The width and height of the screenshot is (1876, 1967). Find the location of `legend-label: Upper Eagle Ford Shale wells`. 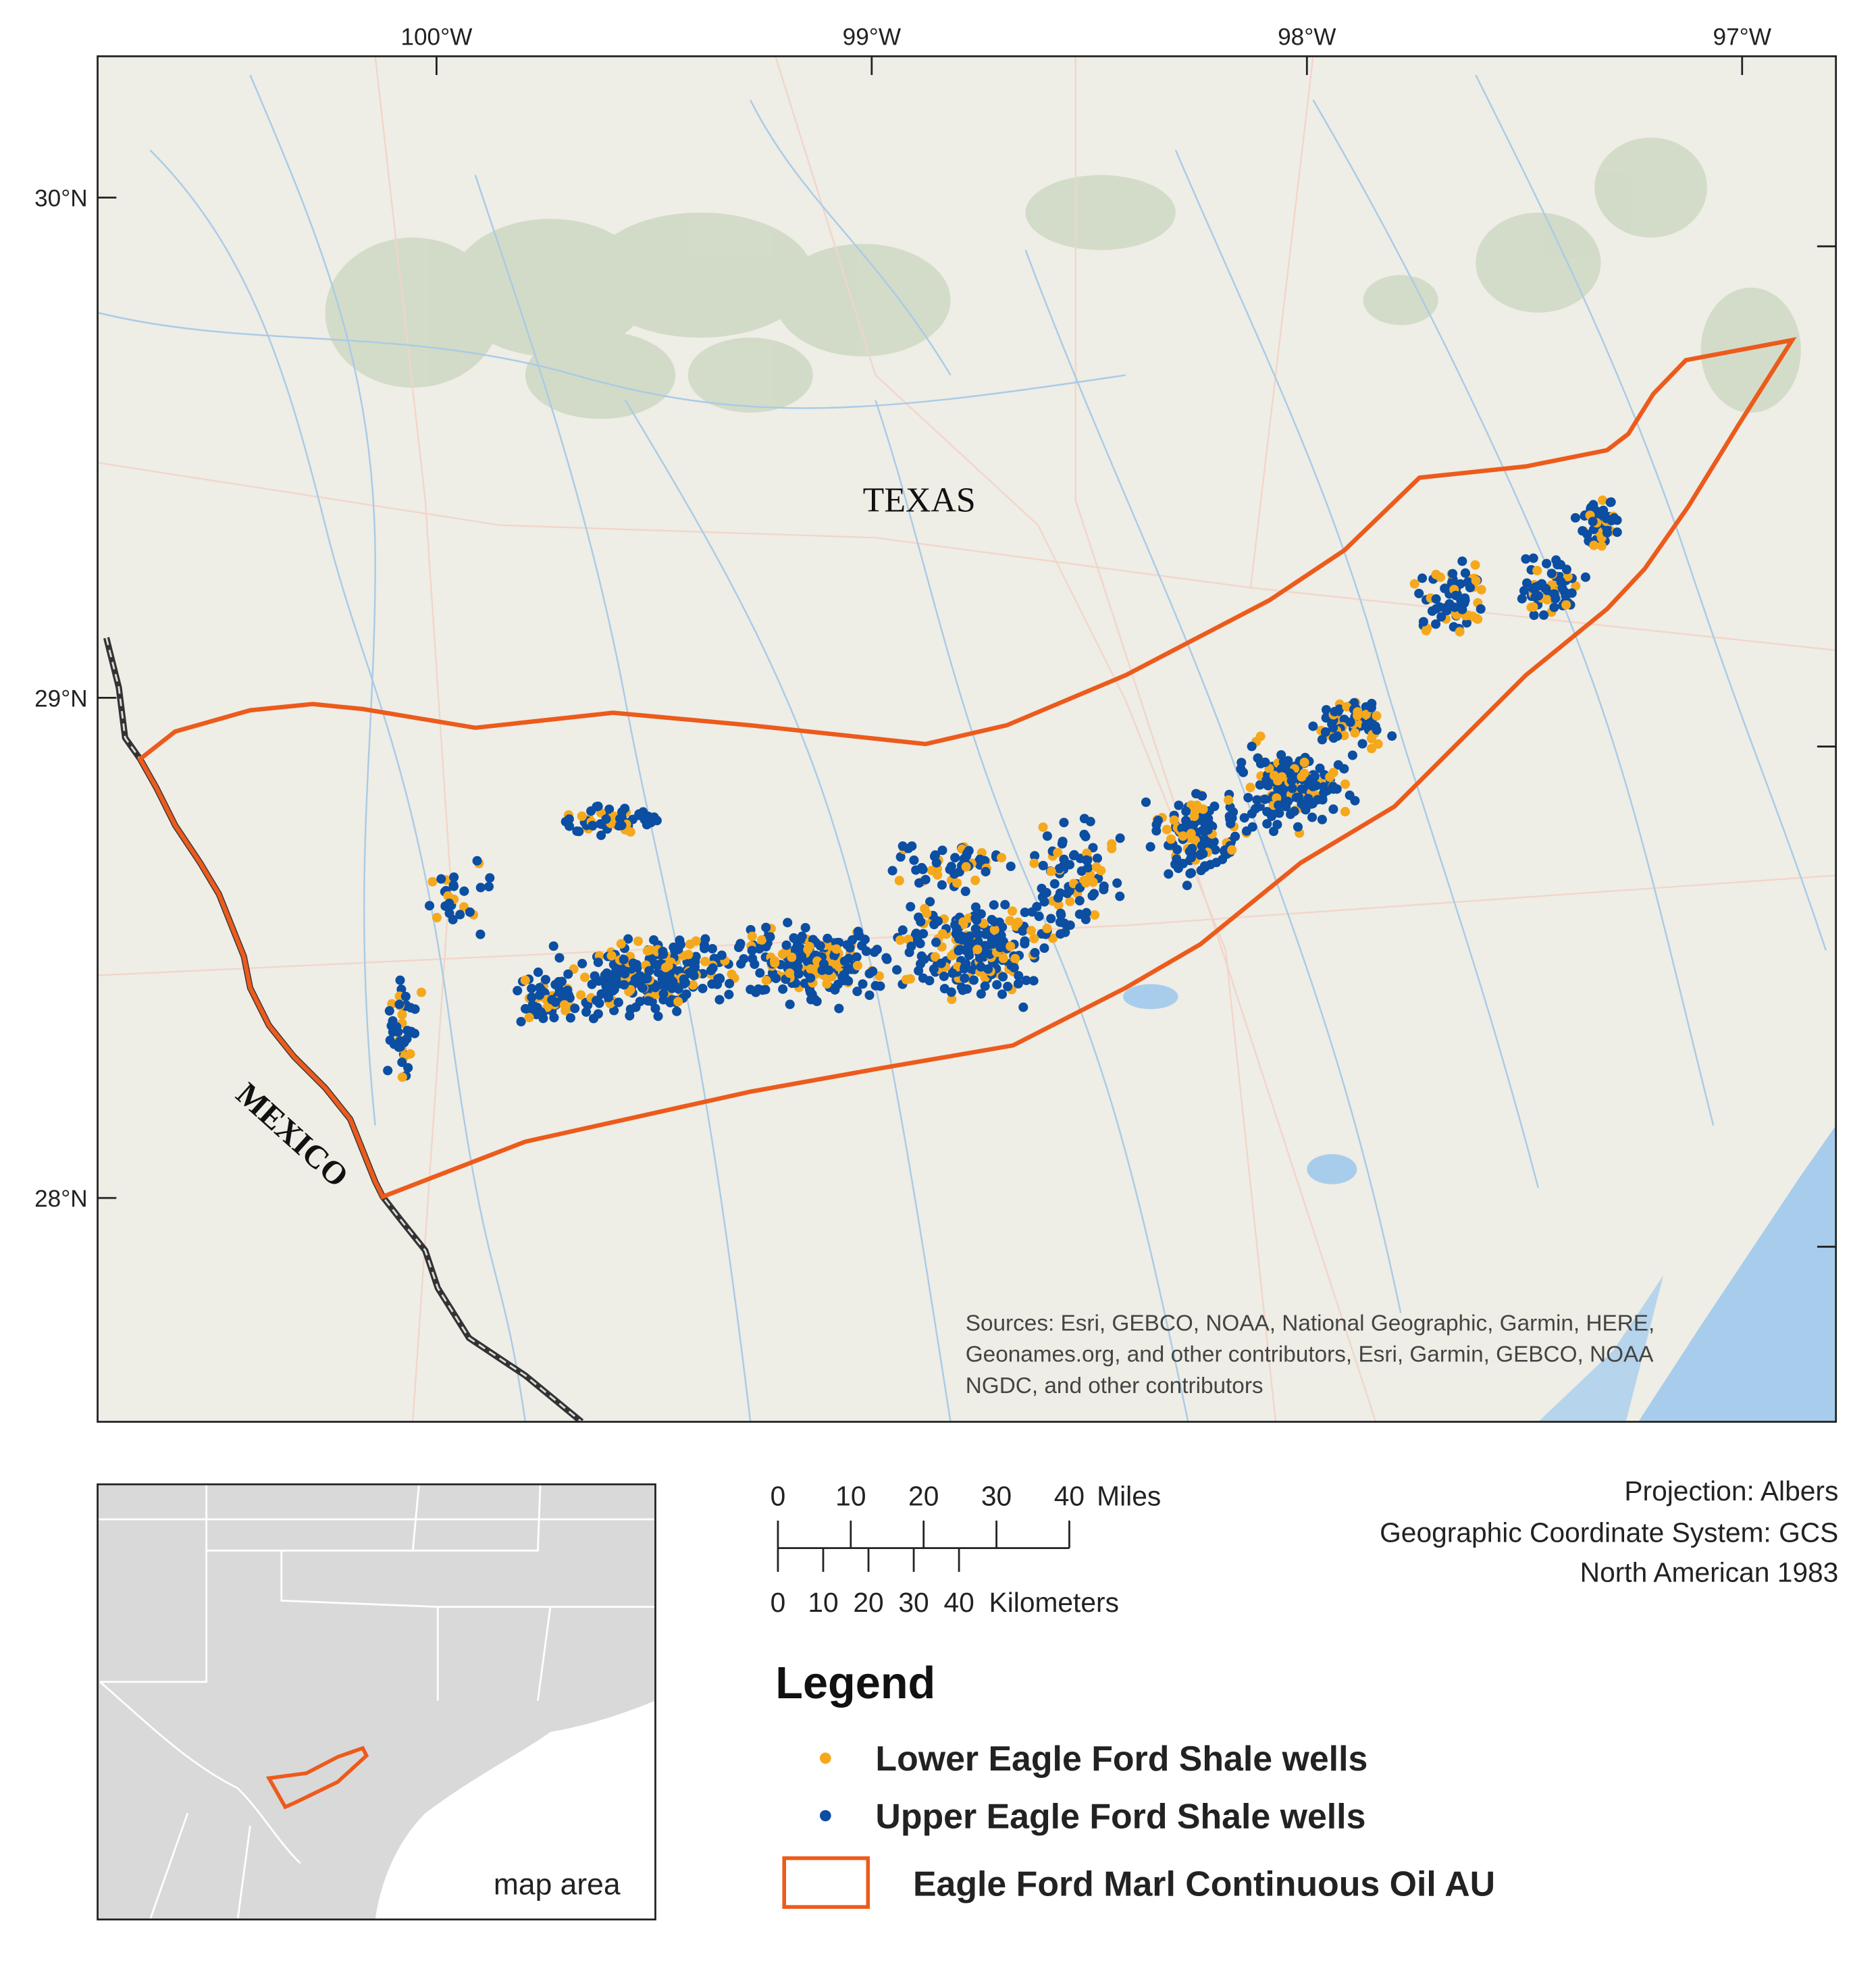

legend-label: Upper Eagle Ford Shale wells is located at coordinates (1120, 1816).